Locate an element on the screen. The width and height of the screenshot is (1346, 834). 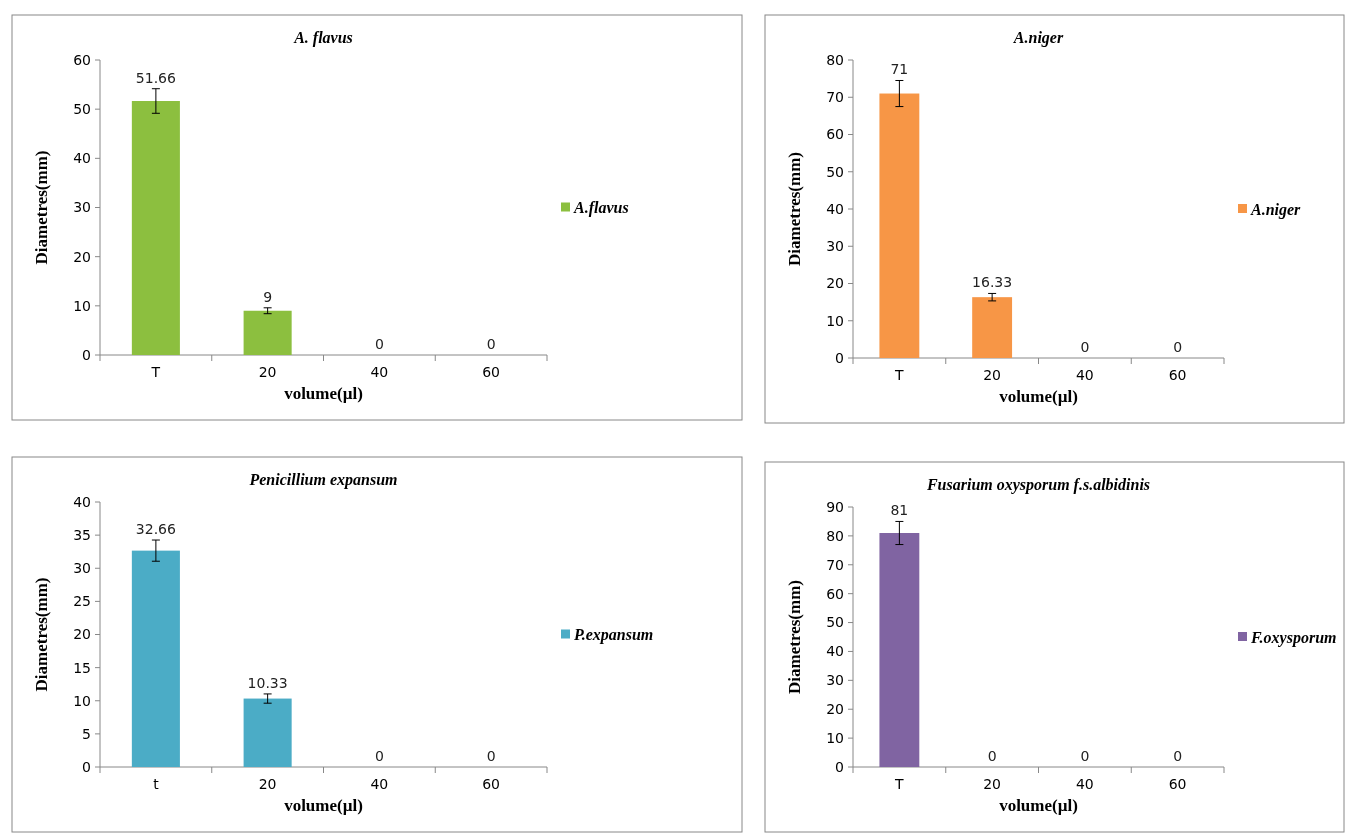
chart-title: A.niger is located at coordinates (1038, 38).